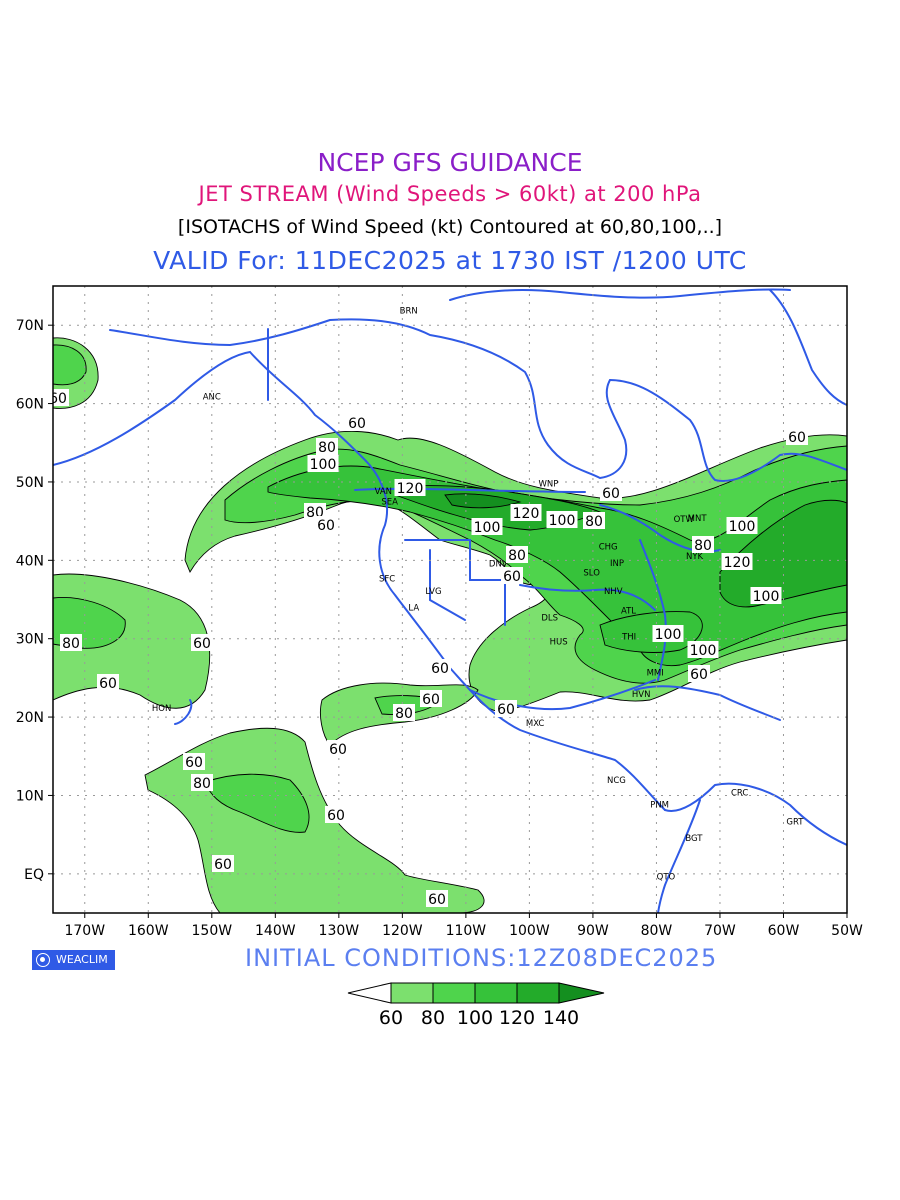 The width and height of the screenshot is (900, 1200). I want to click on lon-label: 130W, so click(339, 931).